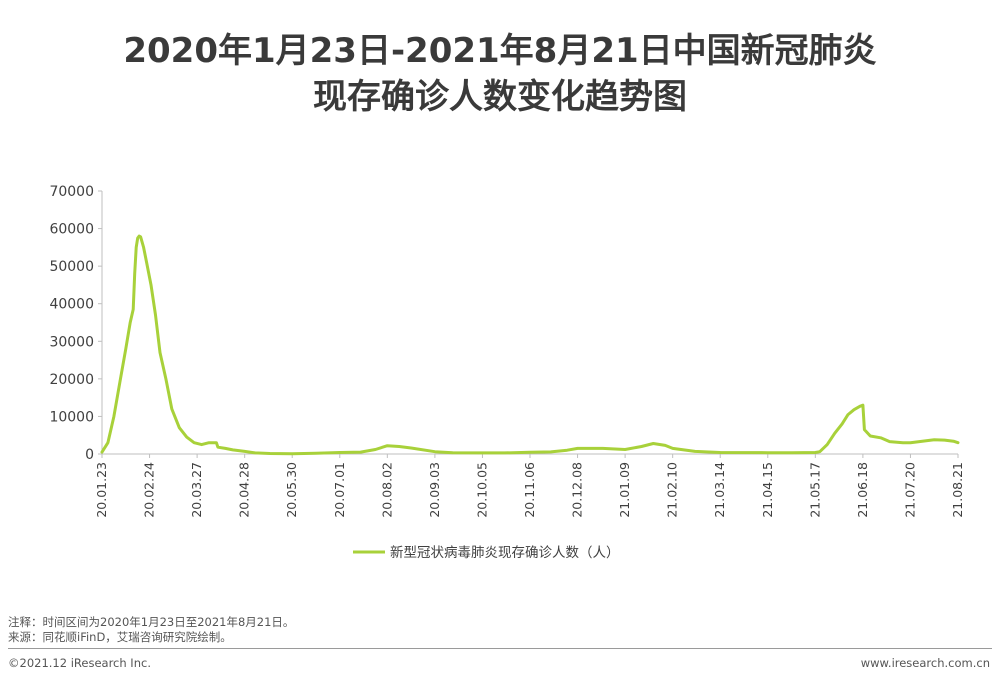 Image resolution: width=1000 pixels, height=682 pixels. I want to click on chart-title-line1: 2020年1月23日-2021年8月21日中国新冠肺炎, so click(500, 51).